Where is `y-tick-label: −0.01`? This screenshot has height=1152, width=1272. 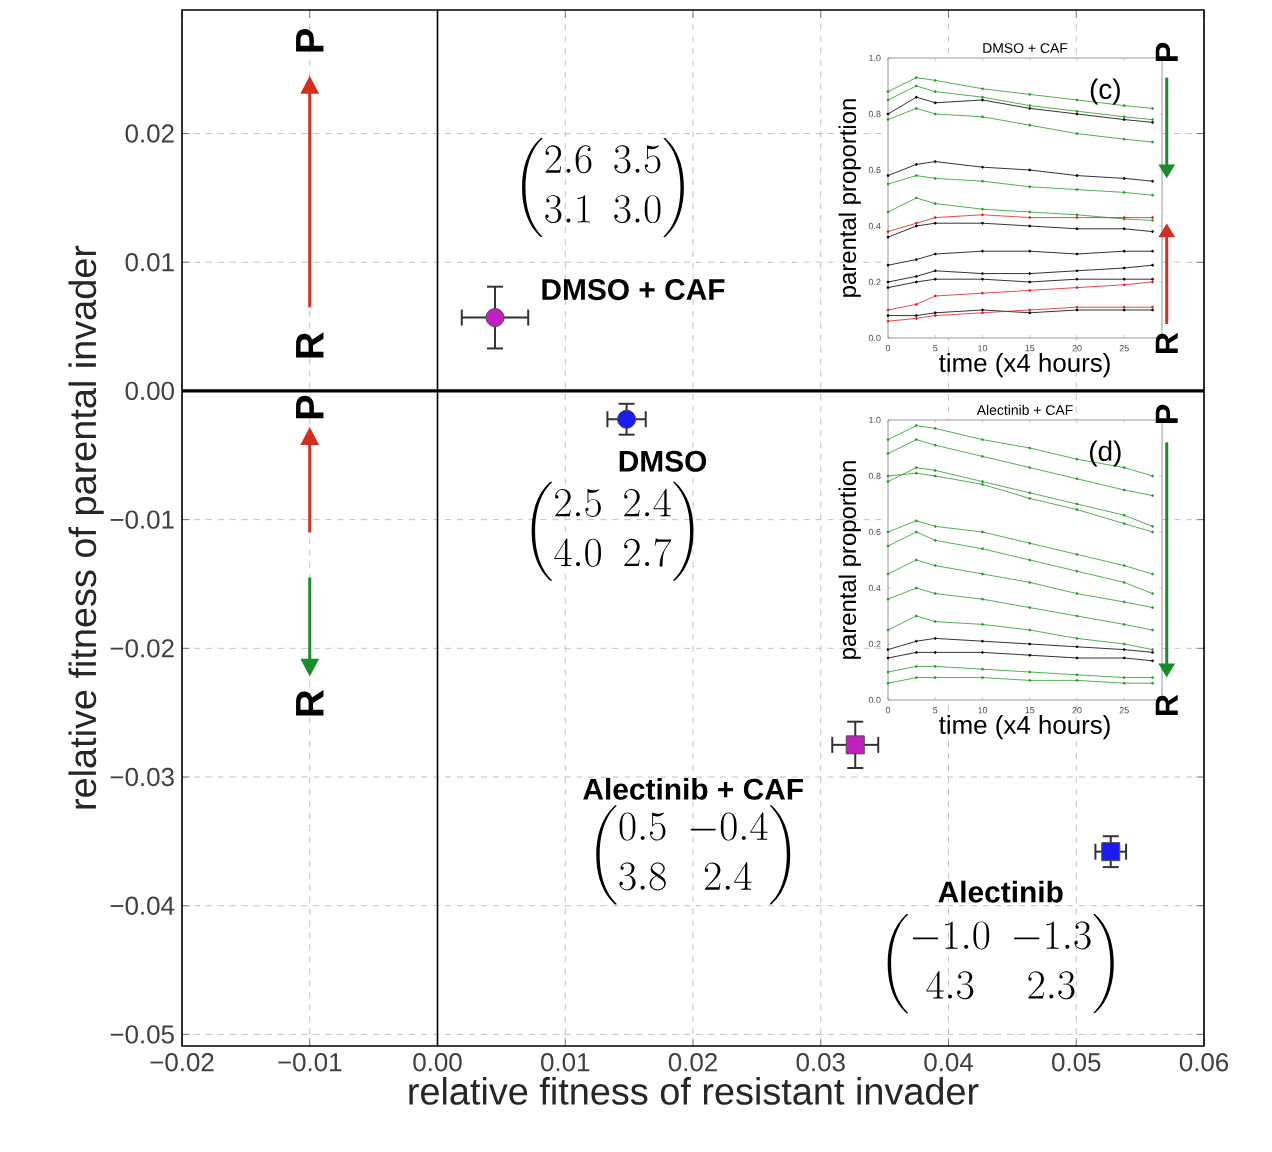 y-tick-label: −0.01 is located at coordinates (142, 519).